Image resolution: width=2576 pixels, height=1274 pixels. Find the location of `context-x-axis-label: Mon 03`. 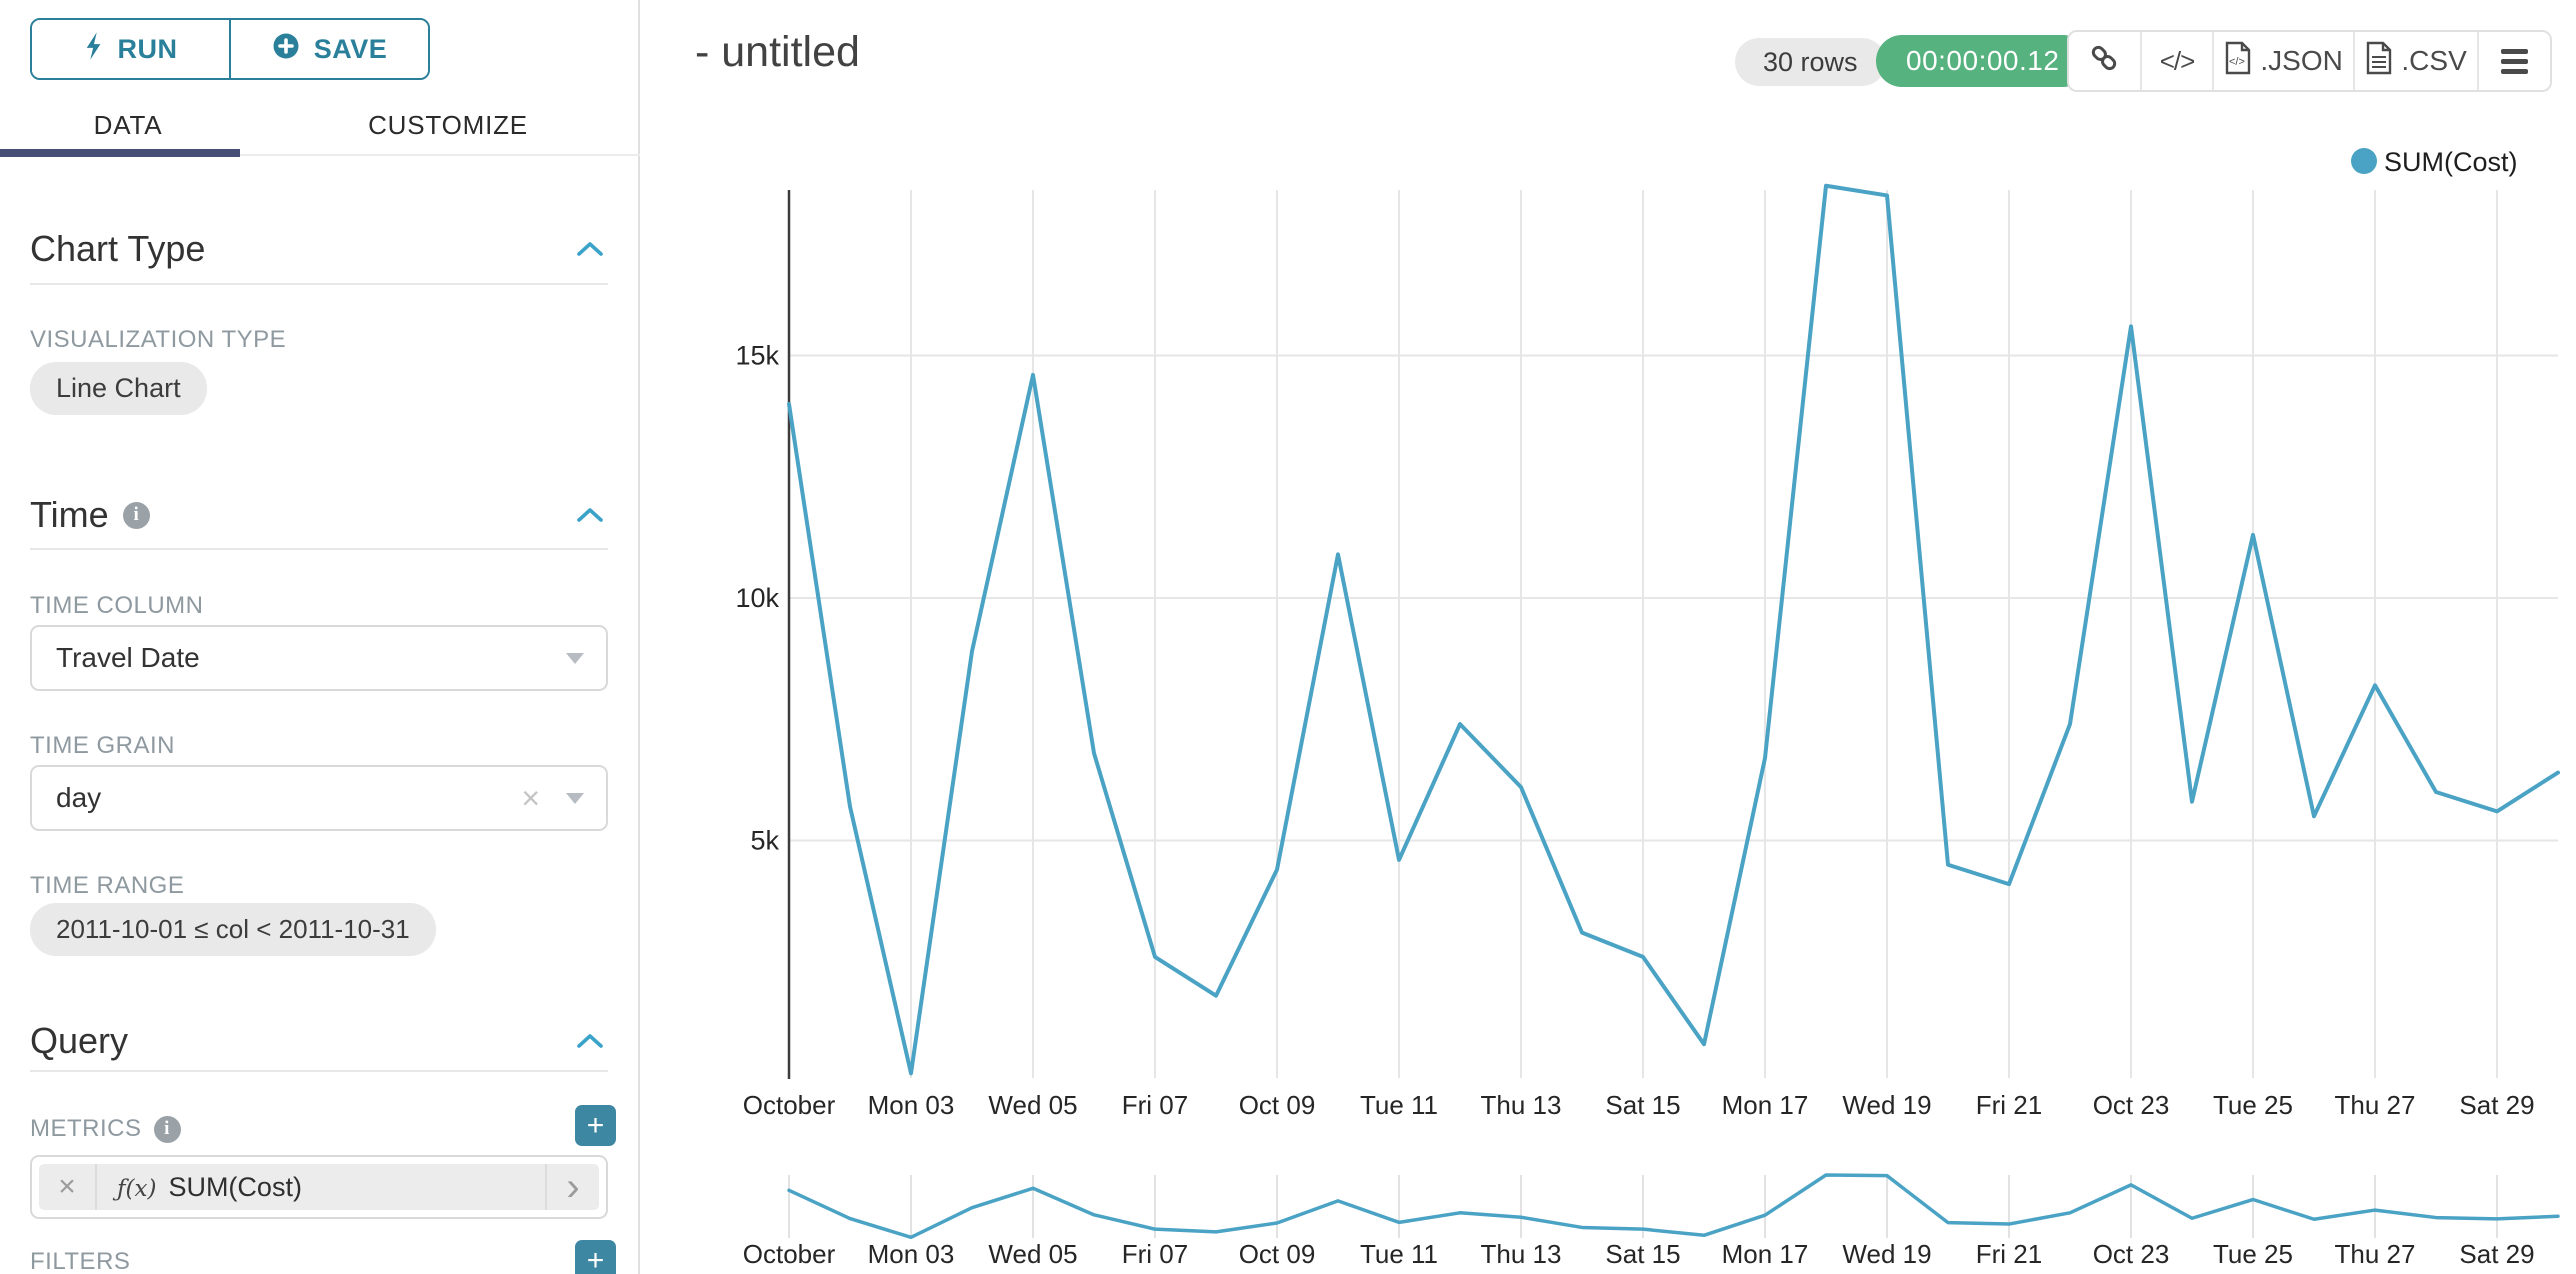

context-x-axis-label: Mon 03 is located at coordinates (911, 1254).